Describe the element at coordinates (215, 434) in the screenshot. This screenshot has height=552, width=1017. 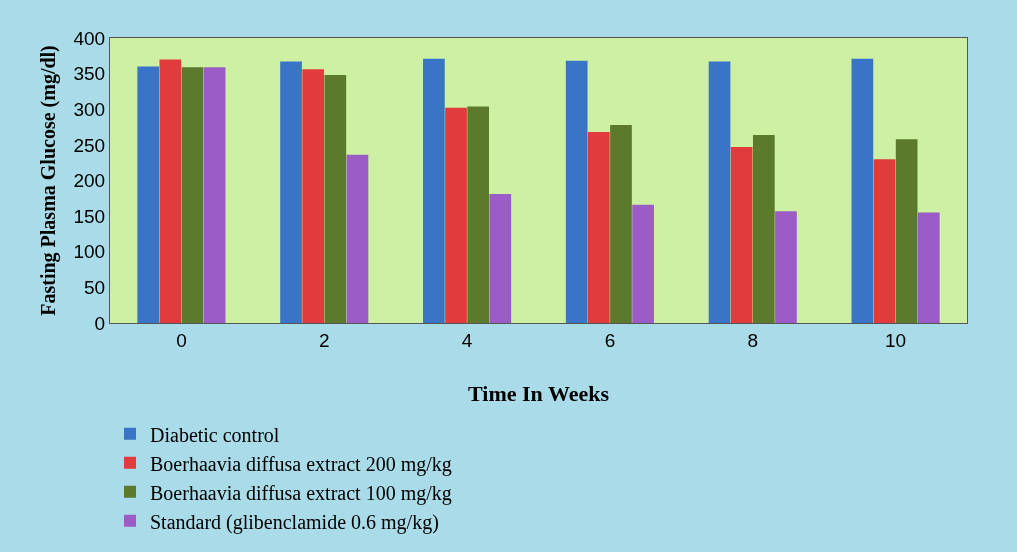
I see `legend-label: Diabetic control` at that location.